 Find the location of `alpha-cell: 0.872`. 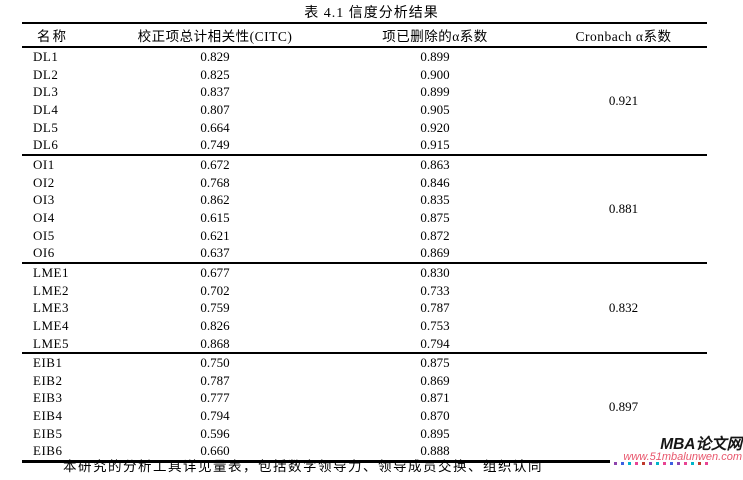

alpha-cell: 0.872 is located at coordinates (435, 235).